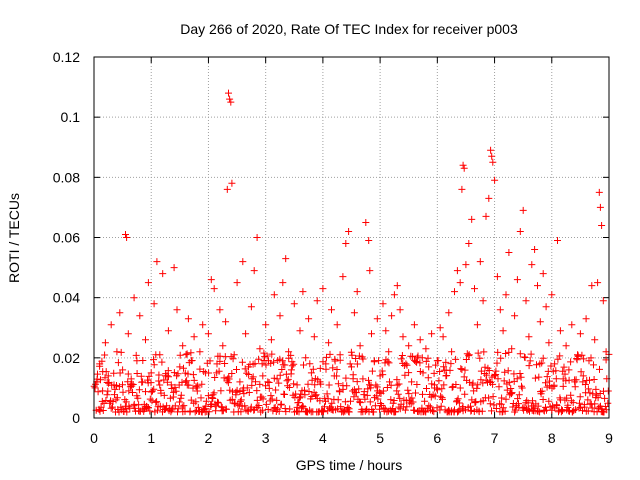 The image size is (640, 480). I want to click on y-tick-labels: 0 0.02 0.04 0.06 0.08 0.1 0.12, so click(66, 237).